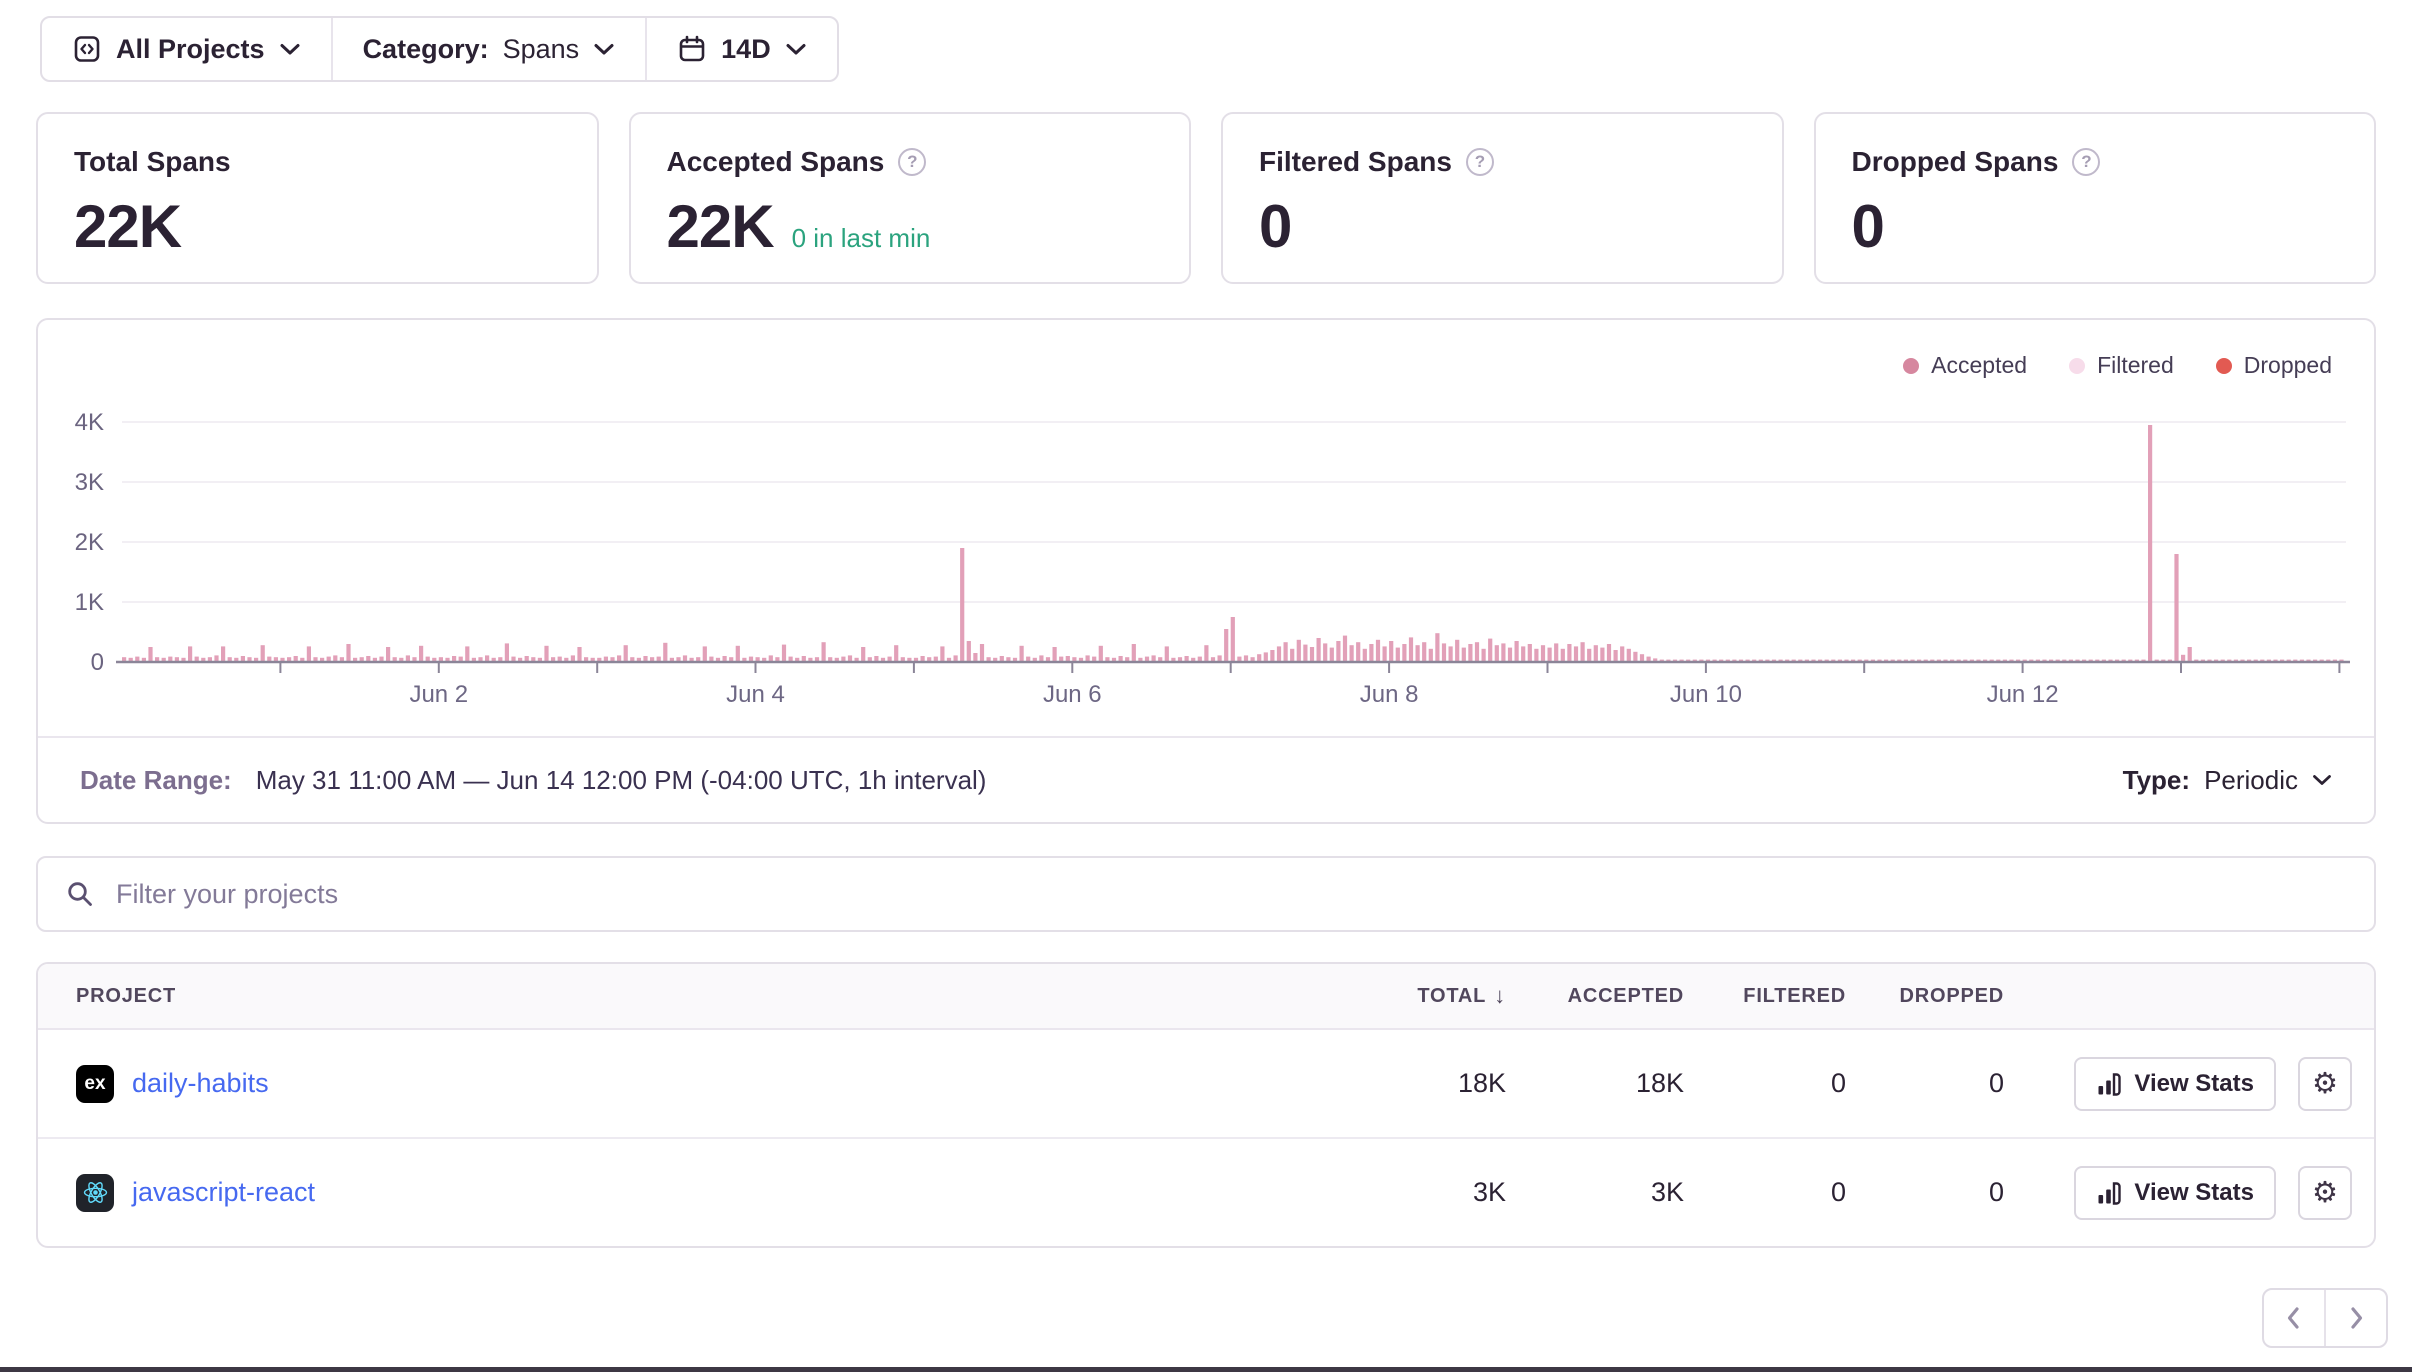  Describe the element at coordinates (746, 48) in the screenshot. I see `date-range-value: 14D` at that location.